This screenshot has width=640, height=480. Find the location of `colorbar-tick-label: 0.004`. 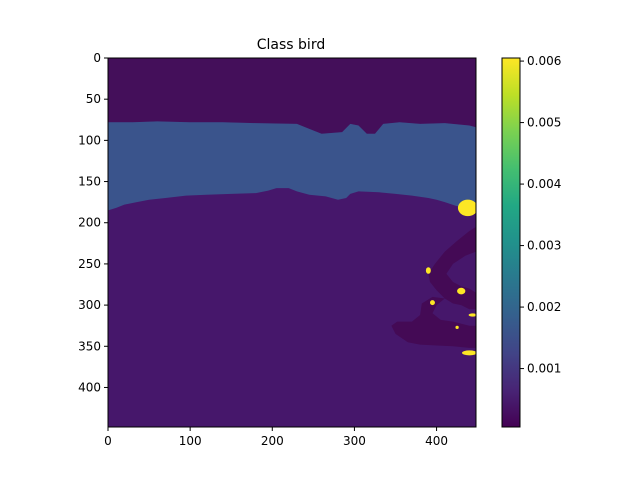

colorbar-tick-label: 0.004 is located at coordinates (544, 184).